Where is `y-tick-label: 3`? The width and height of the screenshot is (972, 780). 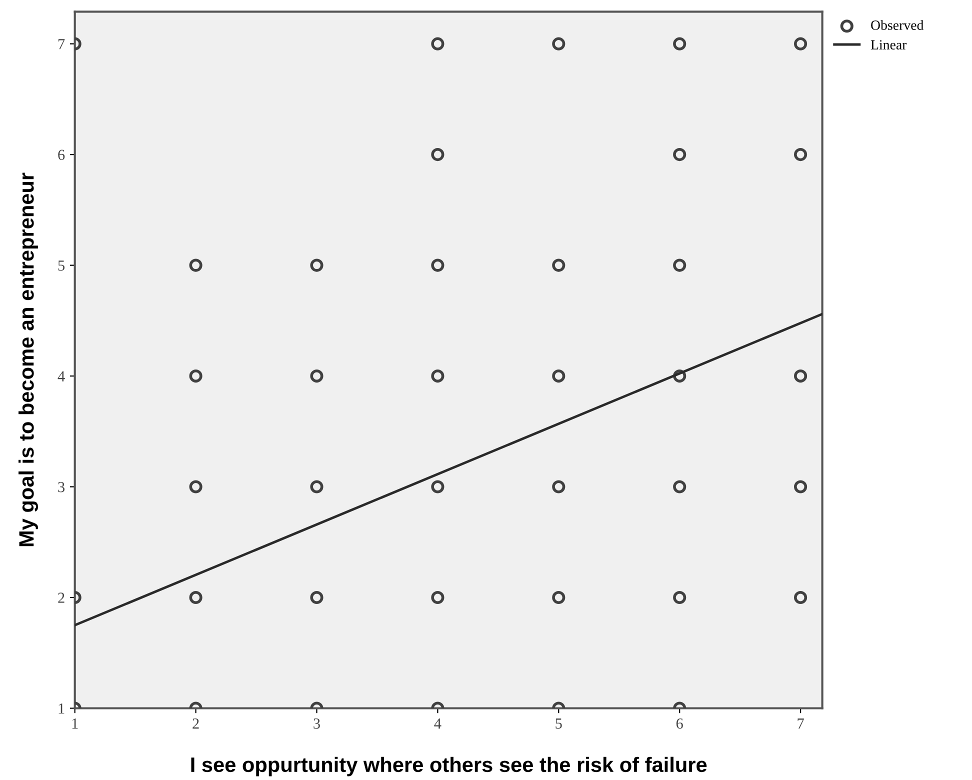 y-tick-label: 3 is located at coordinates (61, 487).